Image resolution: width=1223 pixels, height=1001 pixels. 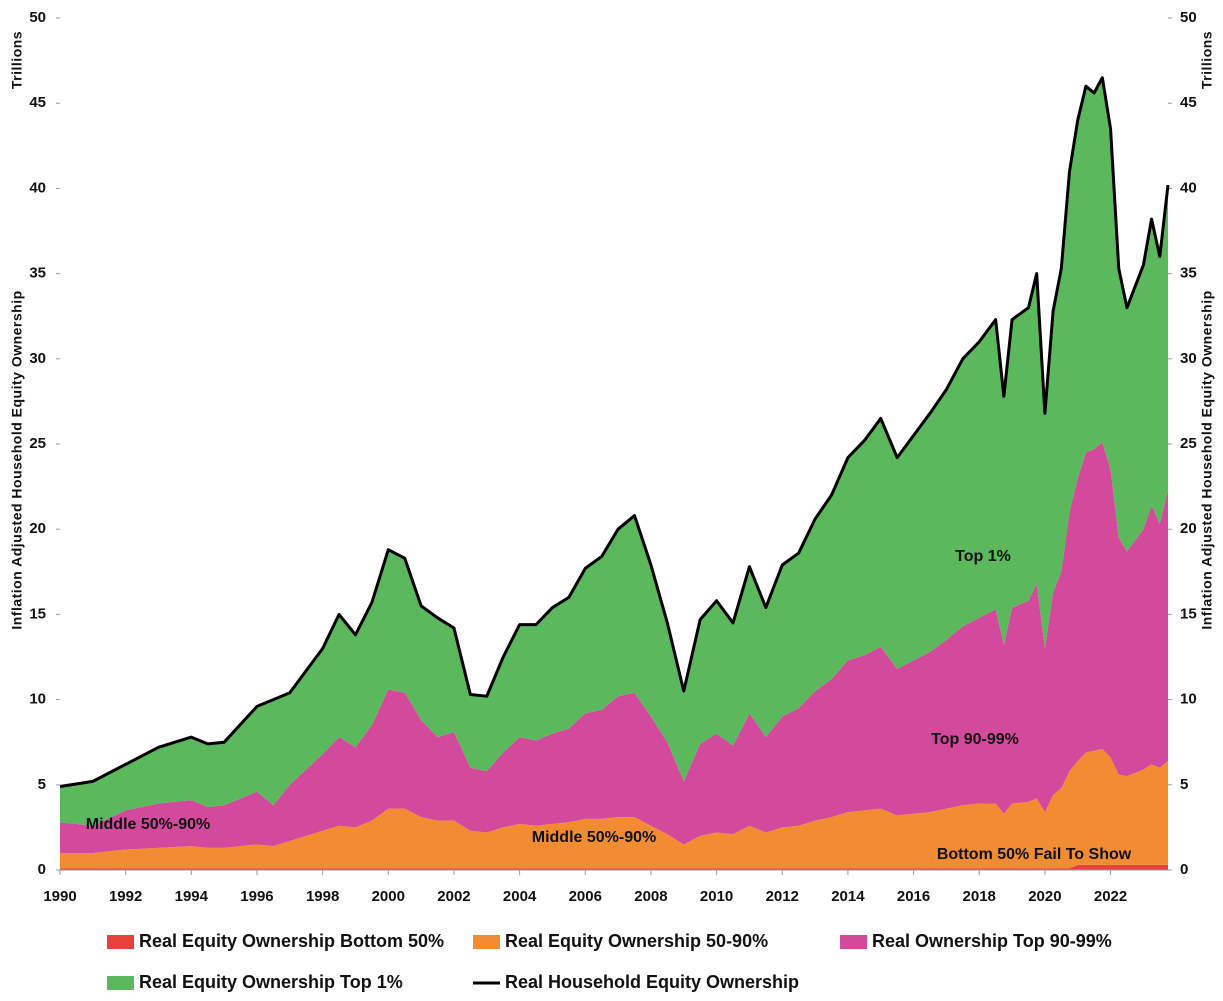 I want to click on x-tick-label: 1996, so click(x=256, y=896).